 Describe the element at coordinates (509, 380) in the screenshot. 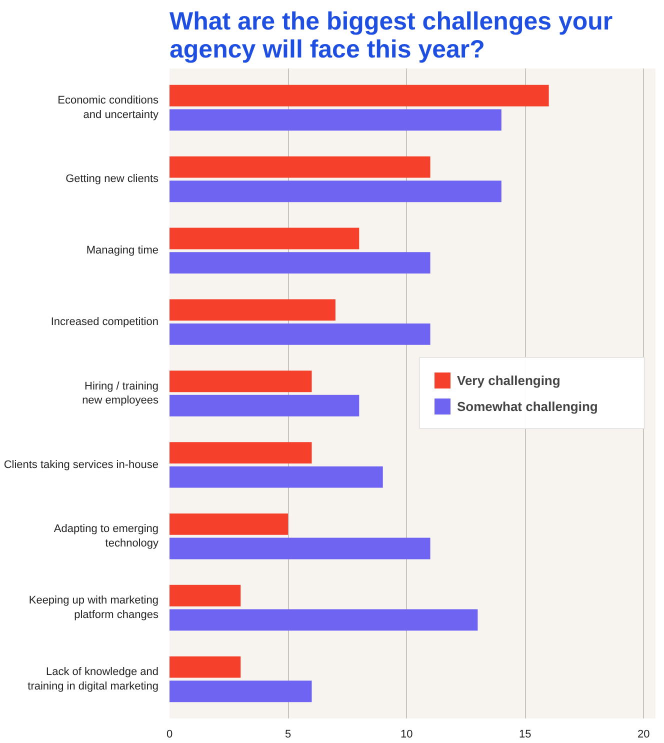

I see `legend-label: Very challenging` at that location.